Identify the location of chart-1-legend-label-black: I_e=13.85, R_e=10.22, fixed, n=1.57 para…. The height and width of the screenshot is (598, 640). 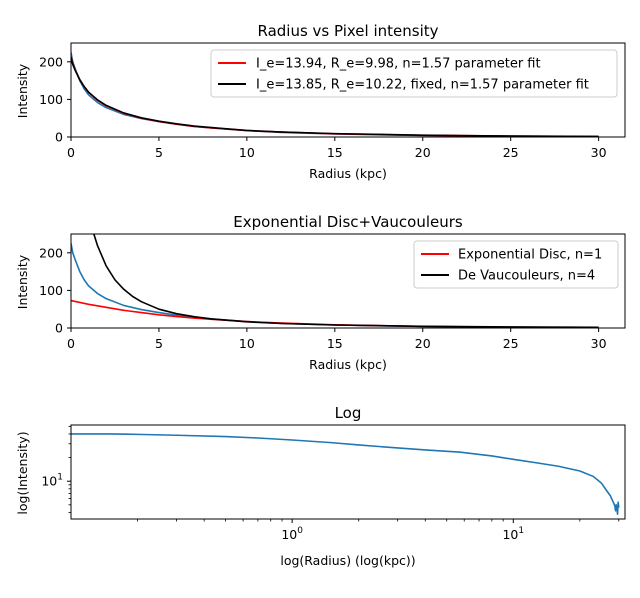
(422, 85).